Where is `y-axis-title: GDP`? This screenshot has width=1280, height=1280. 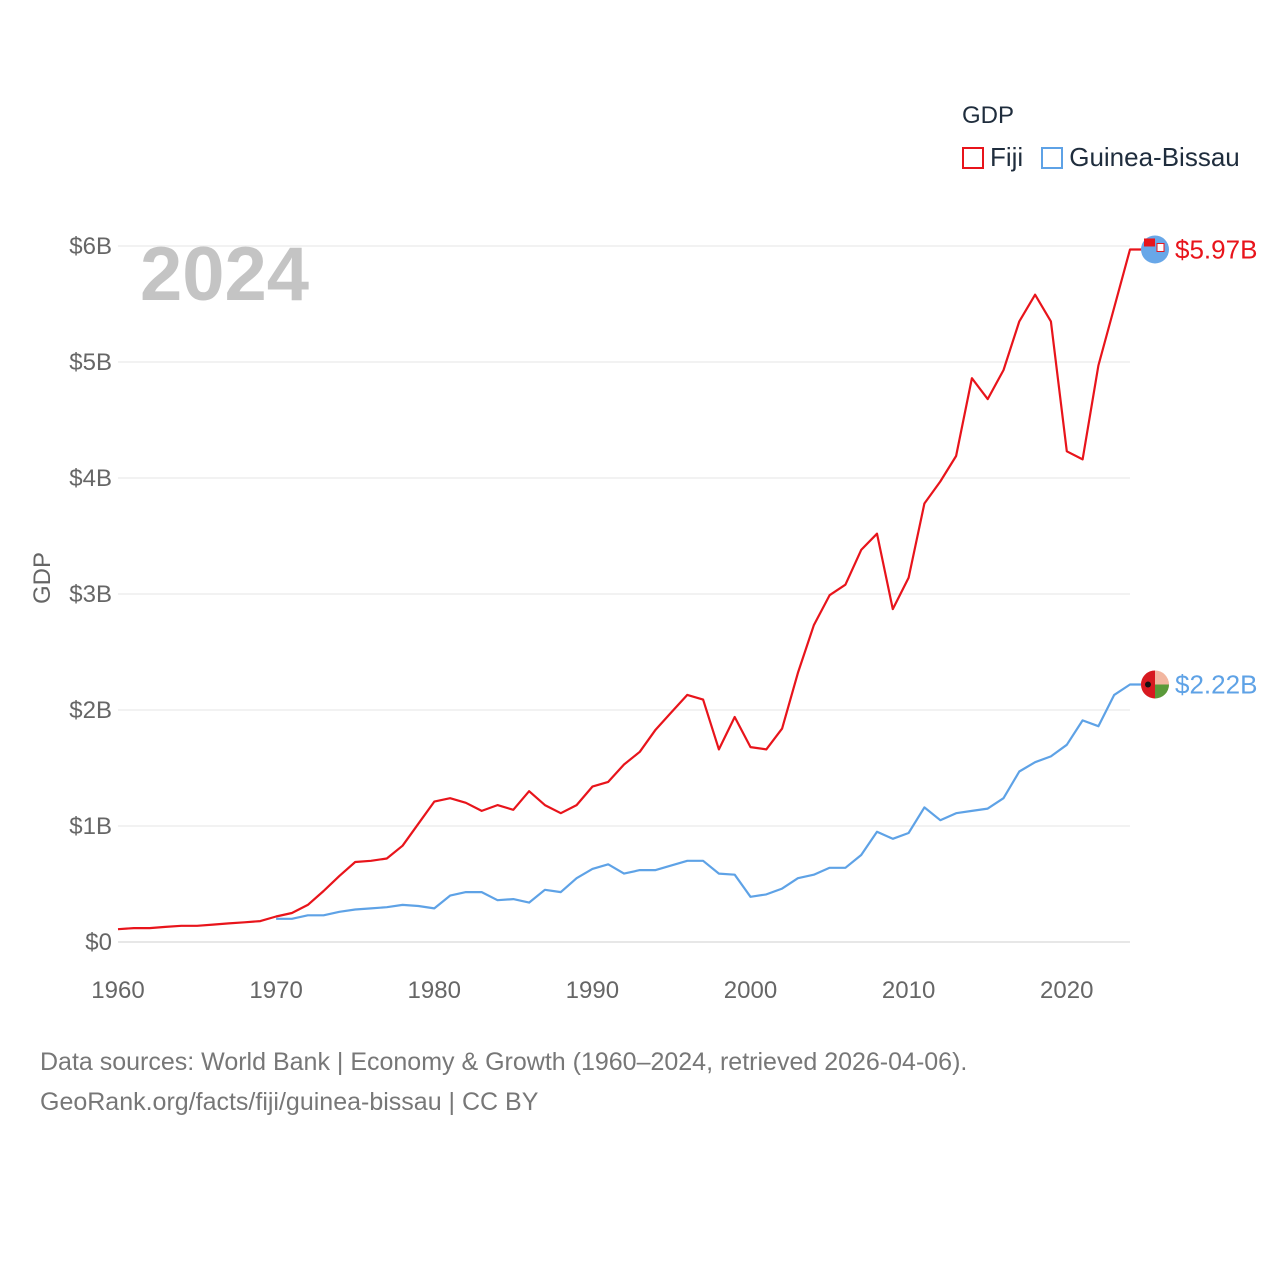 y-axis-title: GDP is located at coordinates (42, 578).